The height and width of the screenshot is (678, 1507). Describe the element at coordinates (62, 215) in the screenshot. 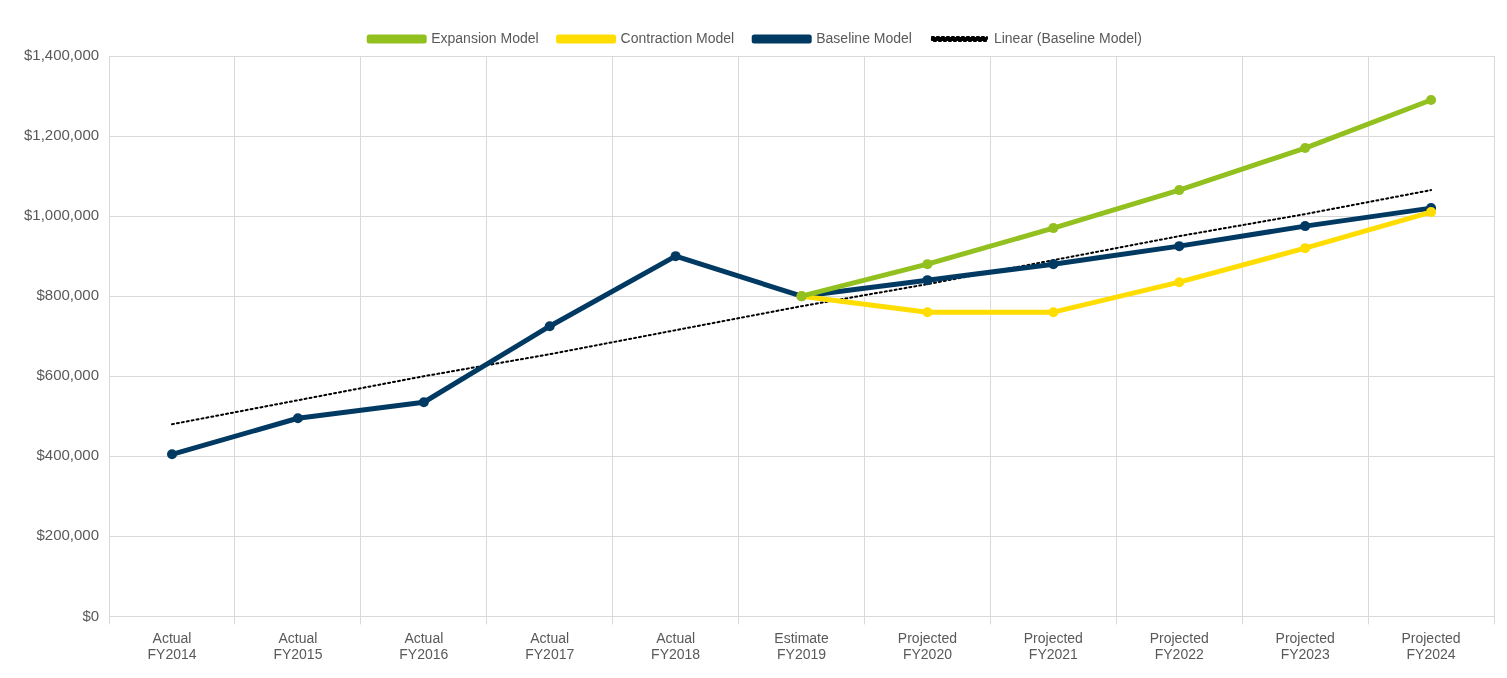

I see `y-tick-label: $1,000,000` at that location.